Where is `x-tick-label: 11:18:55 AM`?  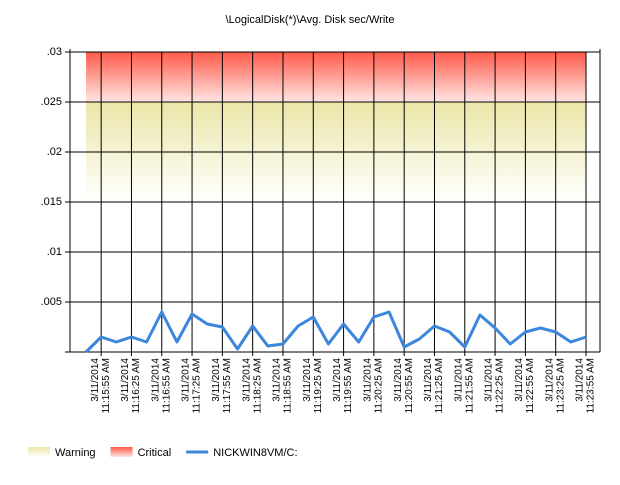
x-tick-label: 11:18:55 AM is located at coordinates (288, 385).